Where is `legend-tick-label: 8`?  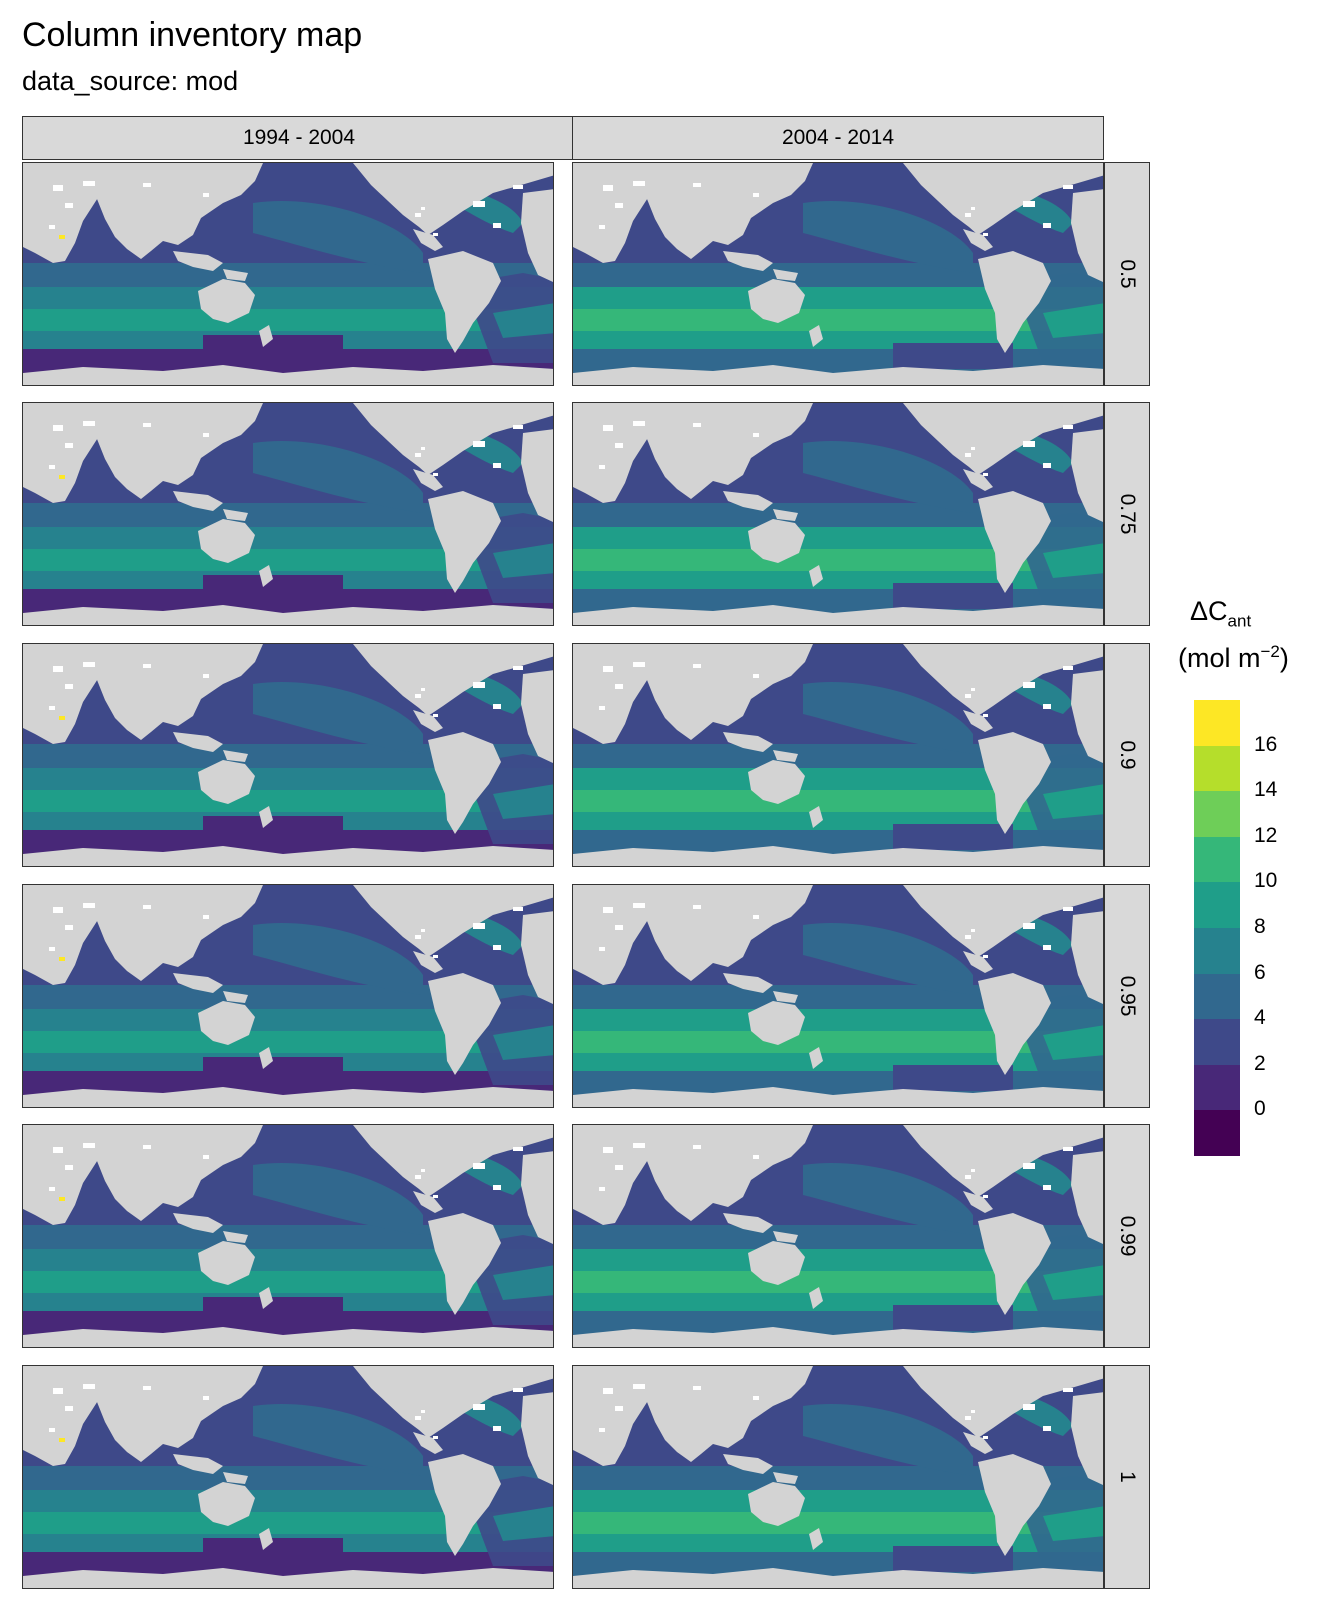
legend-tick-label: 8 is located at coordinates (1260, 926).